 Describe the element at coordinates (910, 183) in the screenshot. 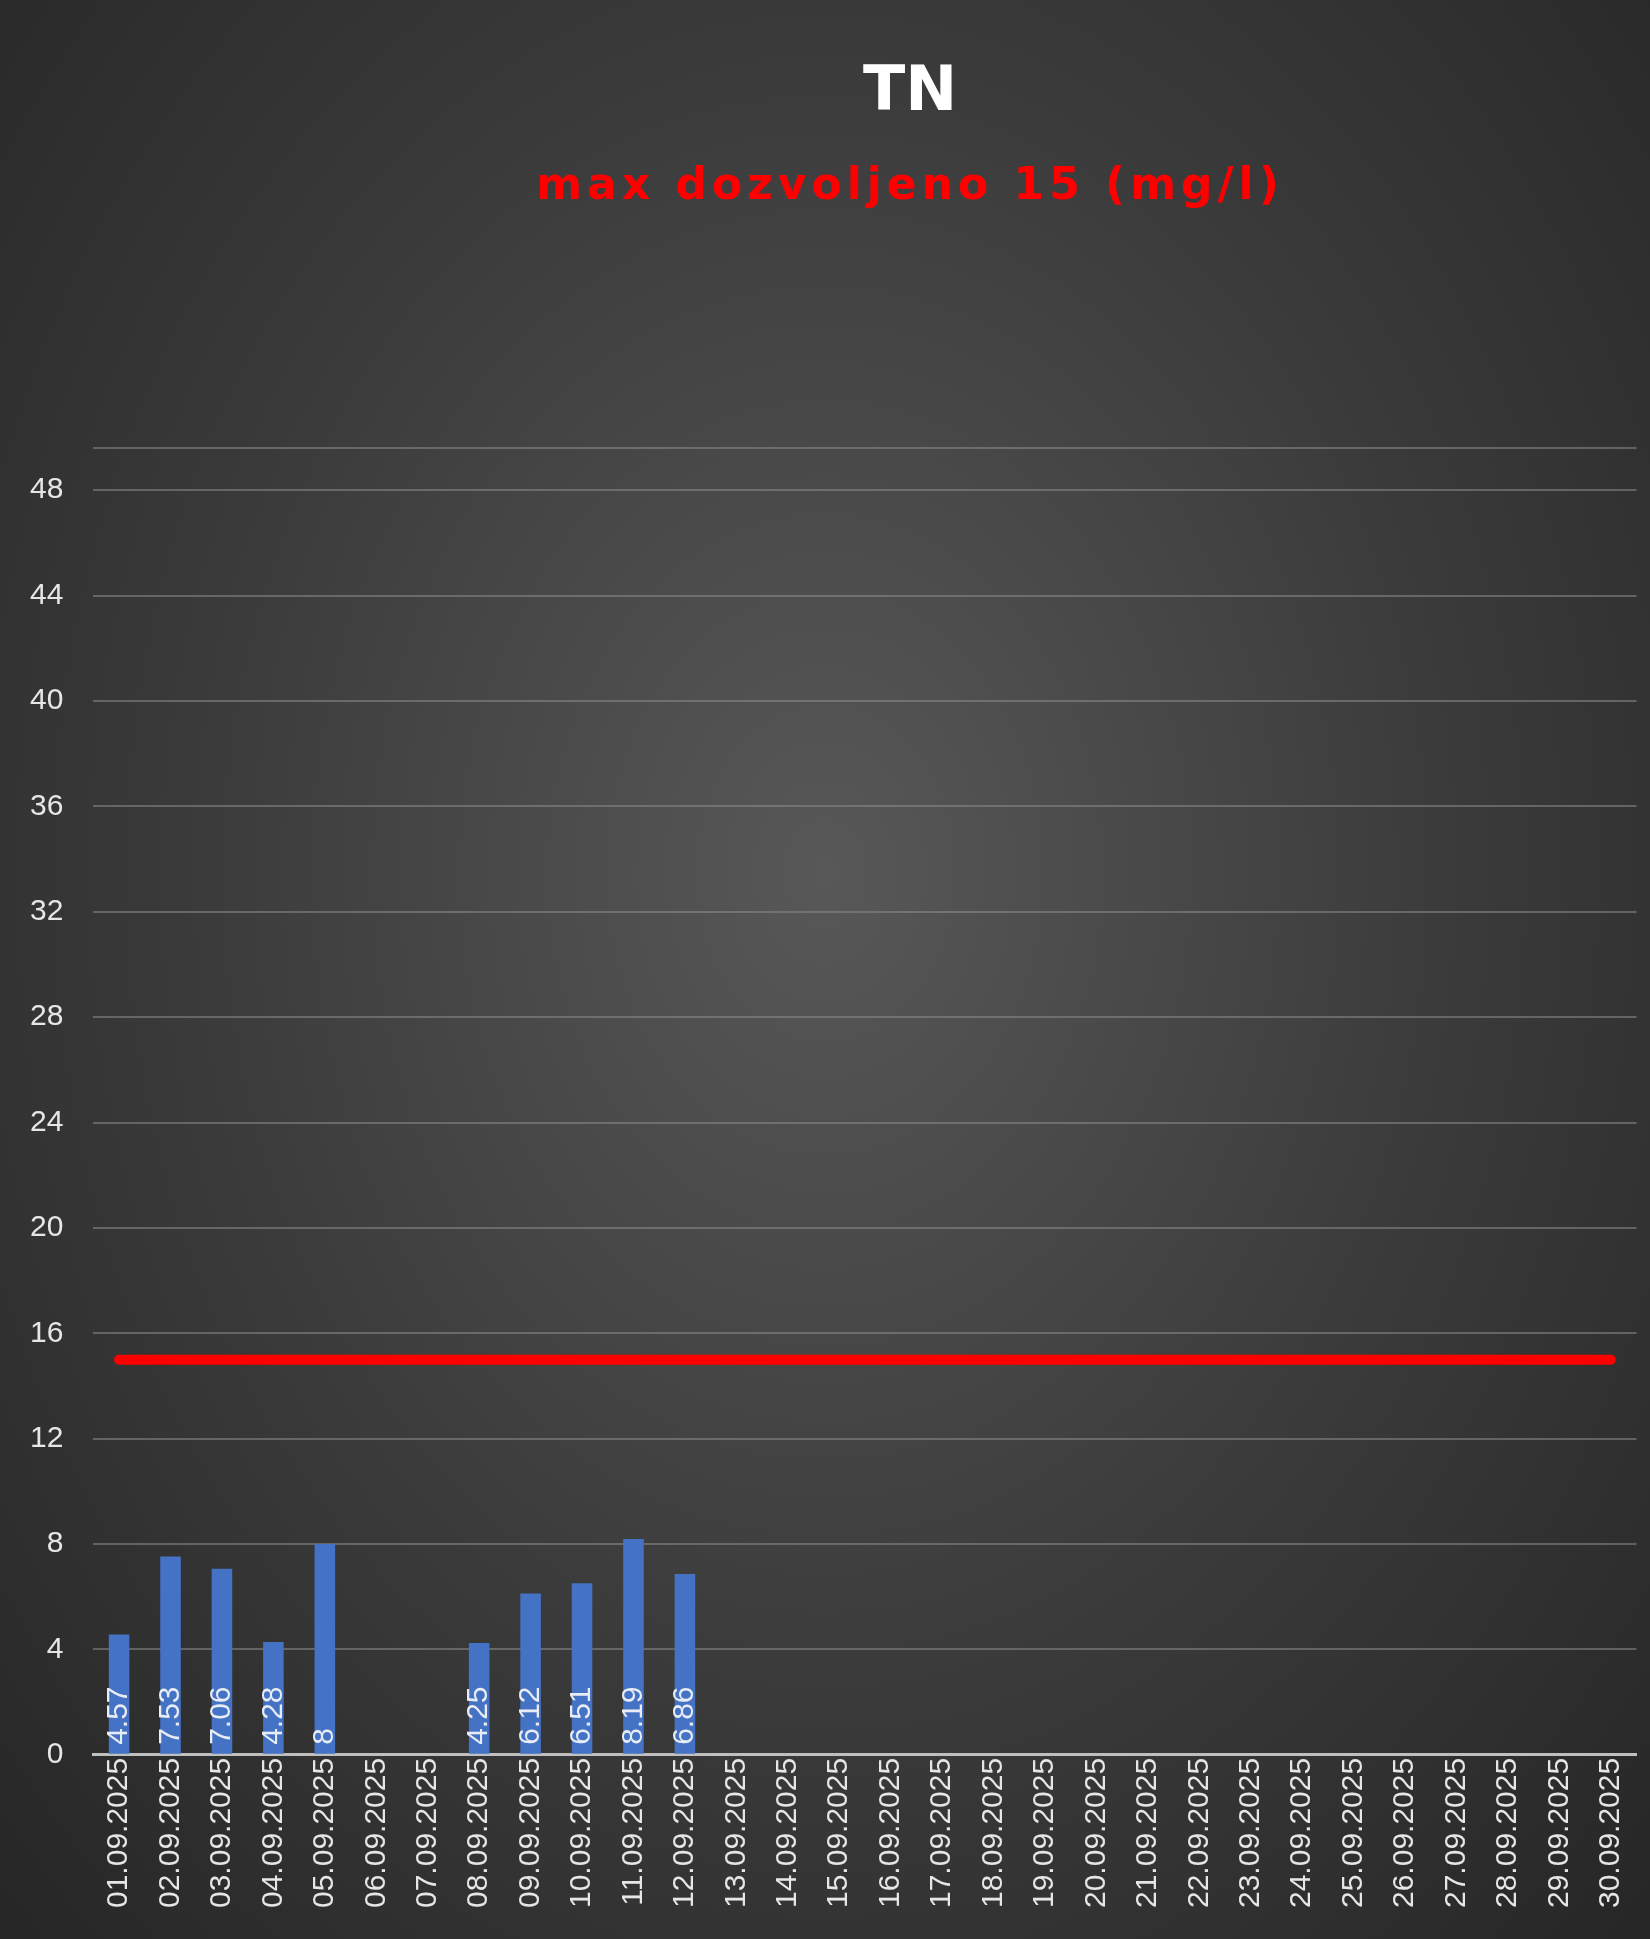

I see `chart-subtitle: max dozvoljeno 15 (mg/l)` at that location.